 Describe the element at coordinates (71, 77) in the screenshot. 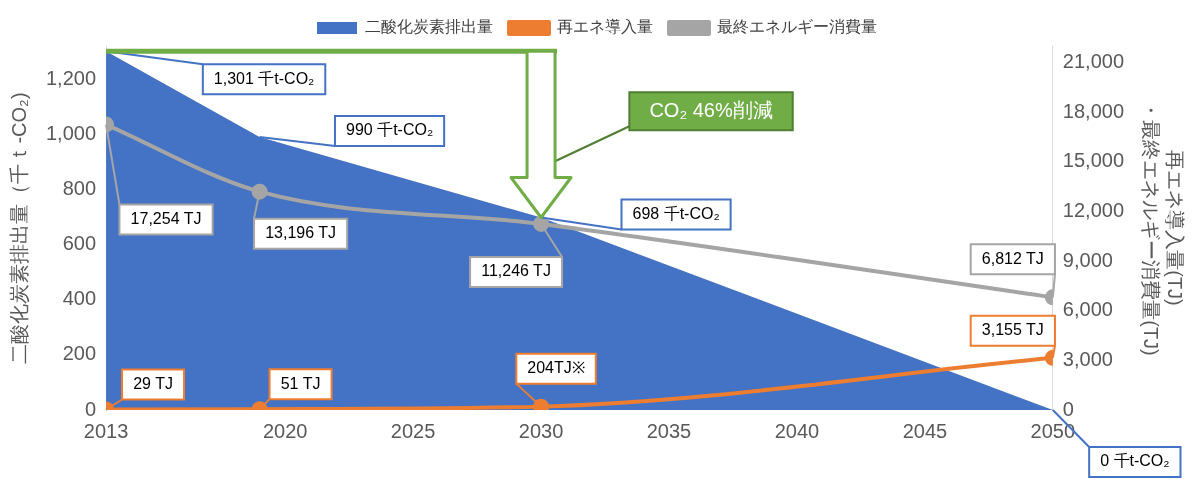

I see `y-tick-label: 1,200` at that location.